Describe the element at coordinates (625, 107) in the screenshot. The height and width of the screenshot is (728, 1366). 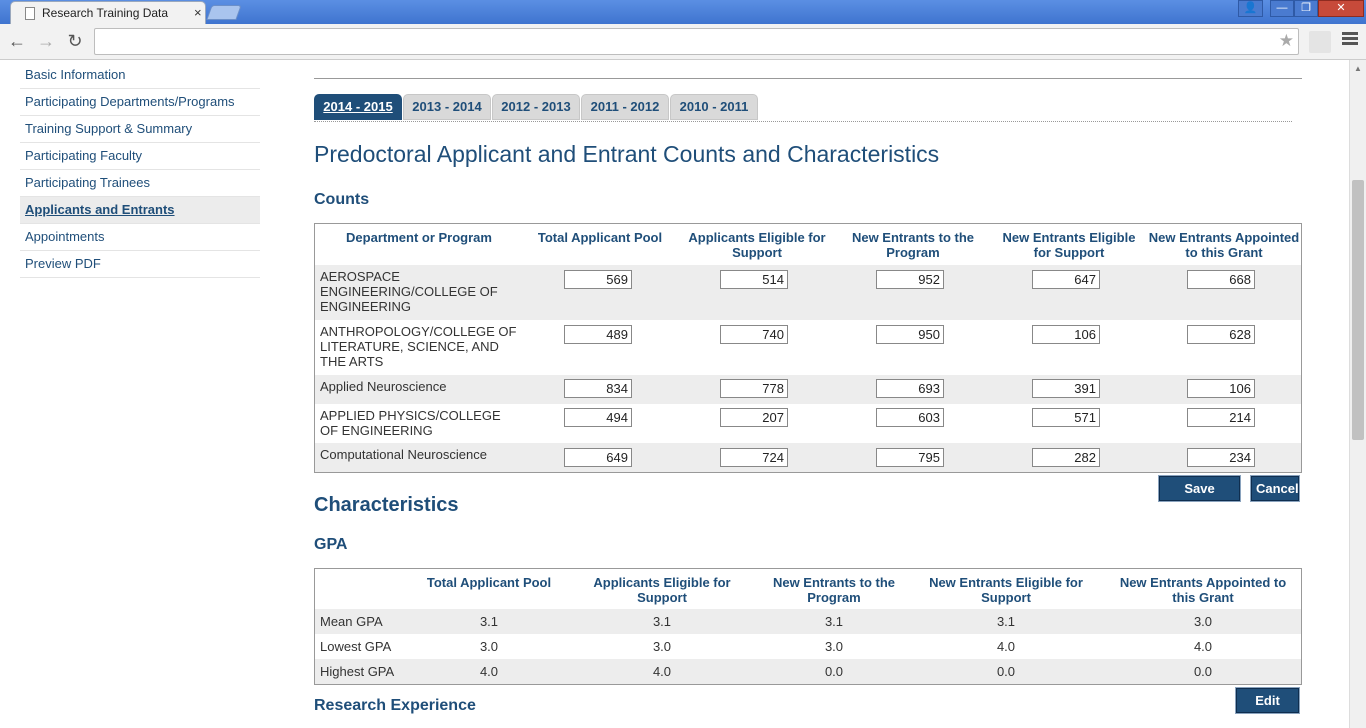
I see `tab-2011-2012: 2011 - 2012` at that location.